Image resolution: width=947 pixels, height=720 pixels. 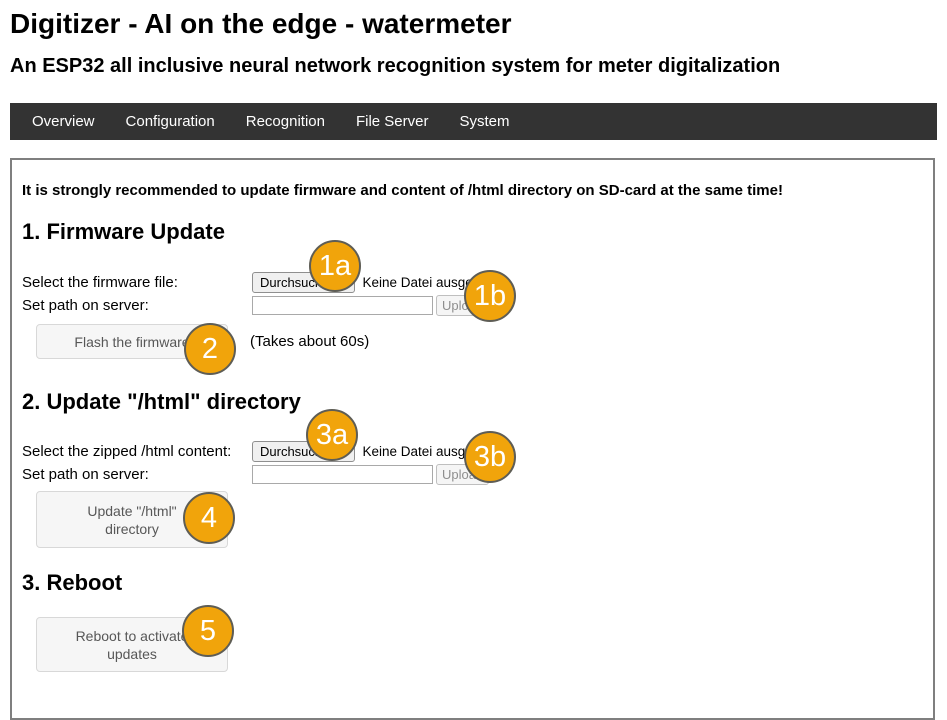 I want to click on annotation-badge-3b: 3b, so click(x=490, y=457).